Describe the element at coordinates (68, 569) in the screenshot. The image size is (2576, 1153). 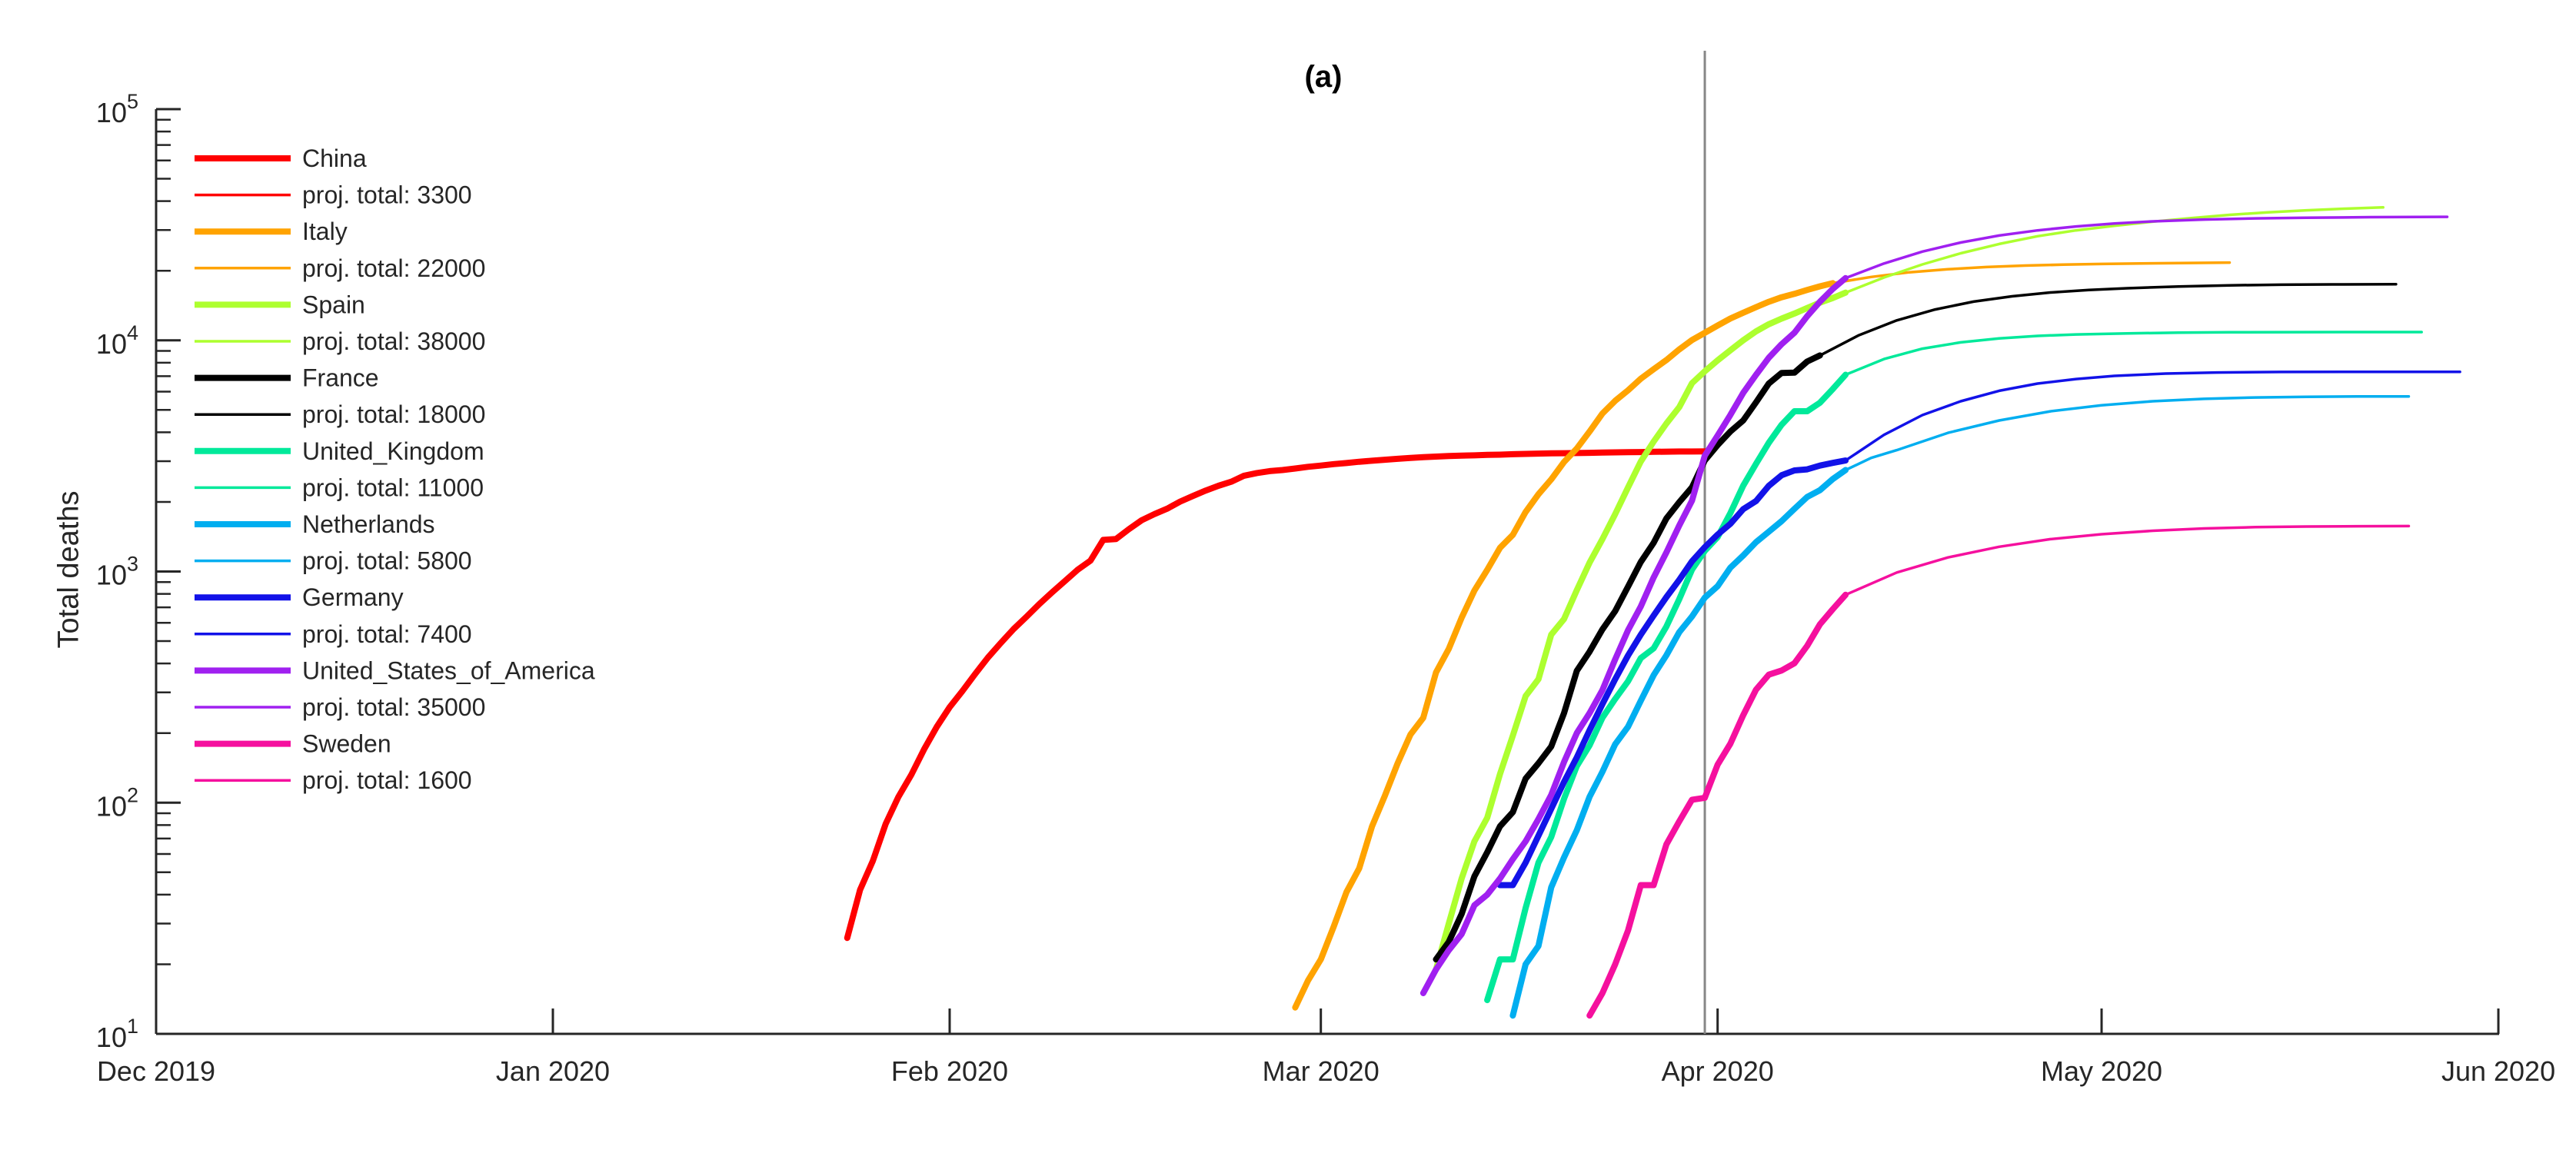
I see `y-axis-title: Total deaths` at that location.